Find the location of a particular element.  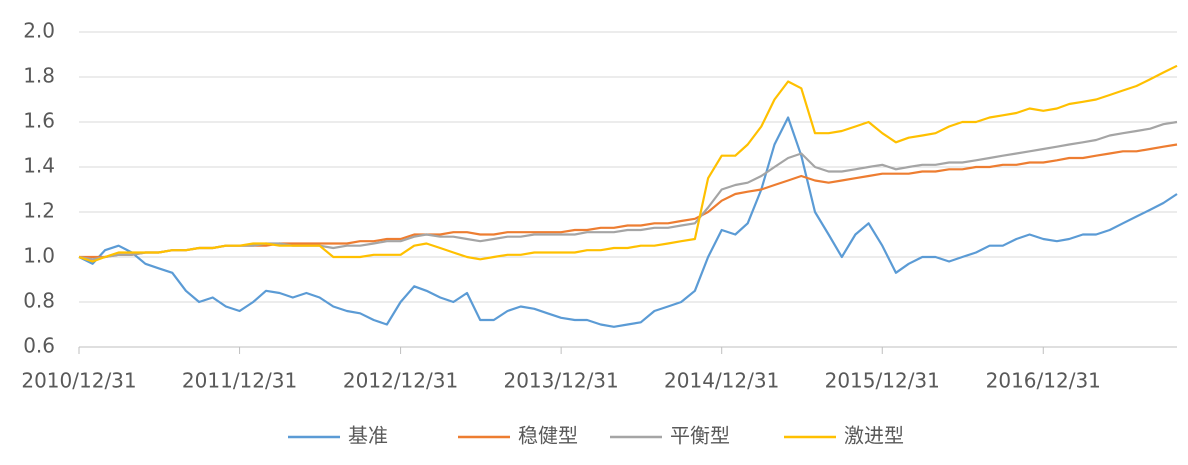

y-tick-label: 1.8 is located at coordinates (39, 76).